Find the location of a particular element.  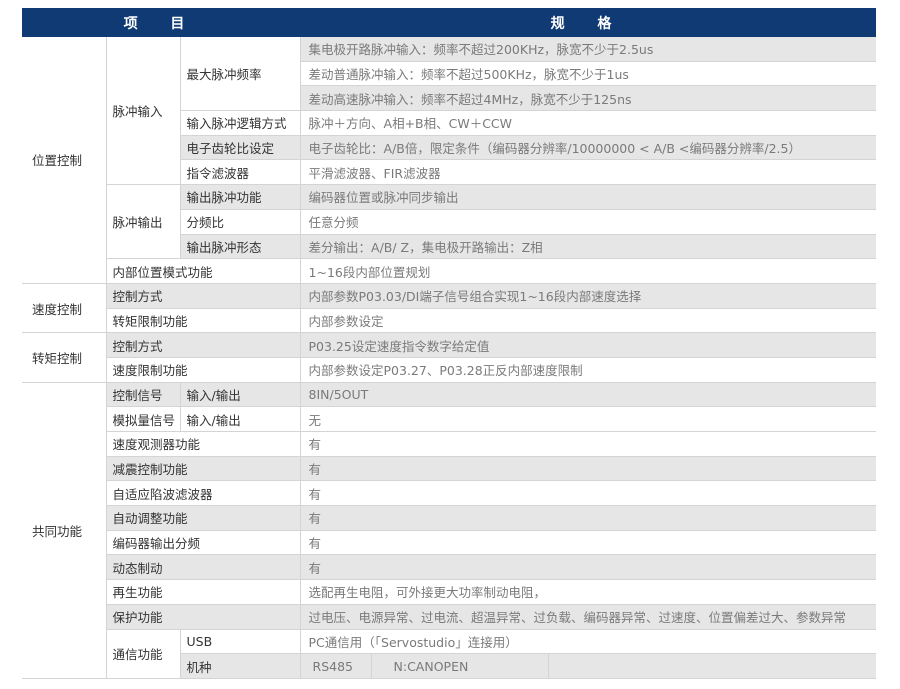

label: 编码器输出分频 is located at coordinates (203, 543).